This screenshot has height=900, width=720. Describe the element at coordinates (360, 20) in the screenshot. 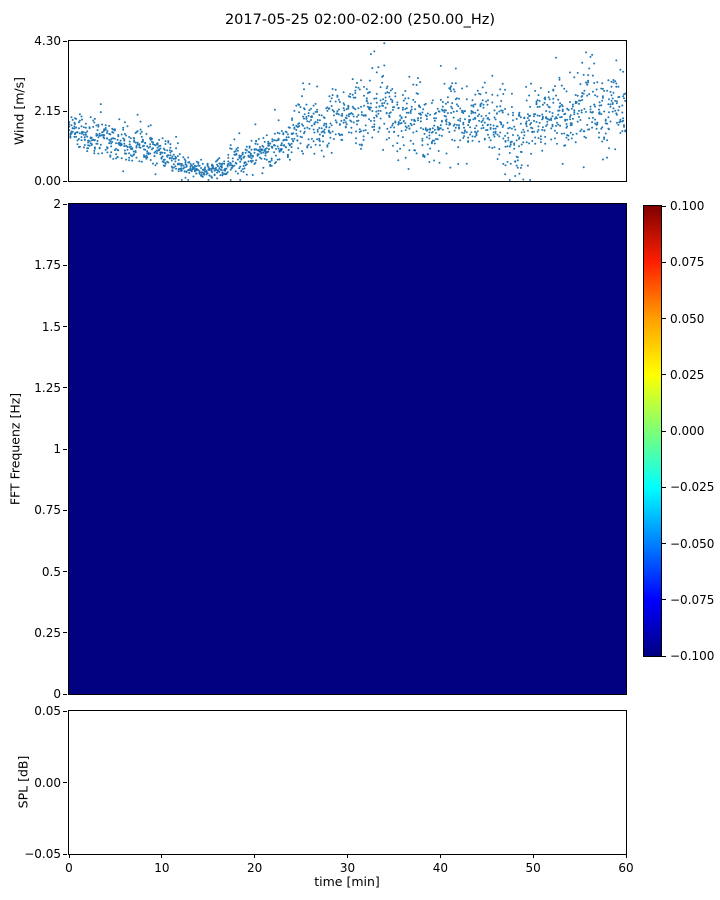

I see `chart-title: 2017-05-25 02:00-02:00 (250.00_Hz)` at that location.